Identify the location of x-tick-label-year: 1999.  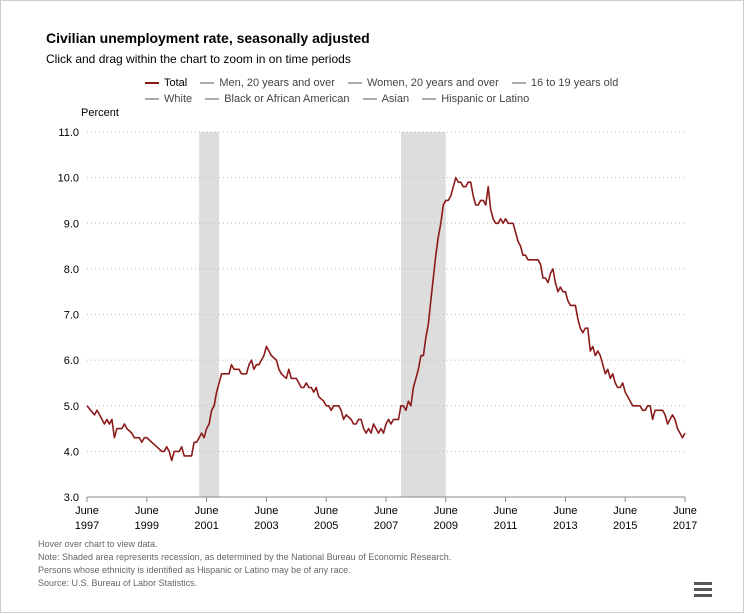
(147, 526).